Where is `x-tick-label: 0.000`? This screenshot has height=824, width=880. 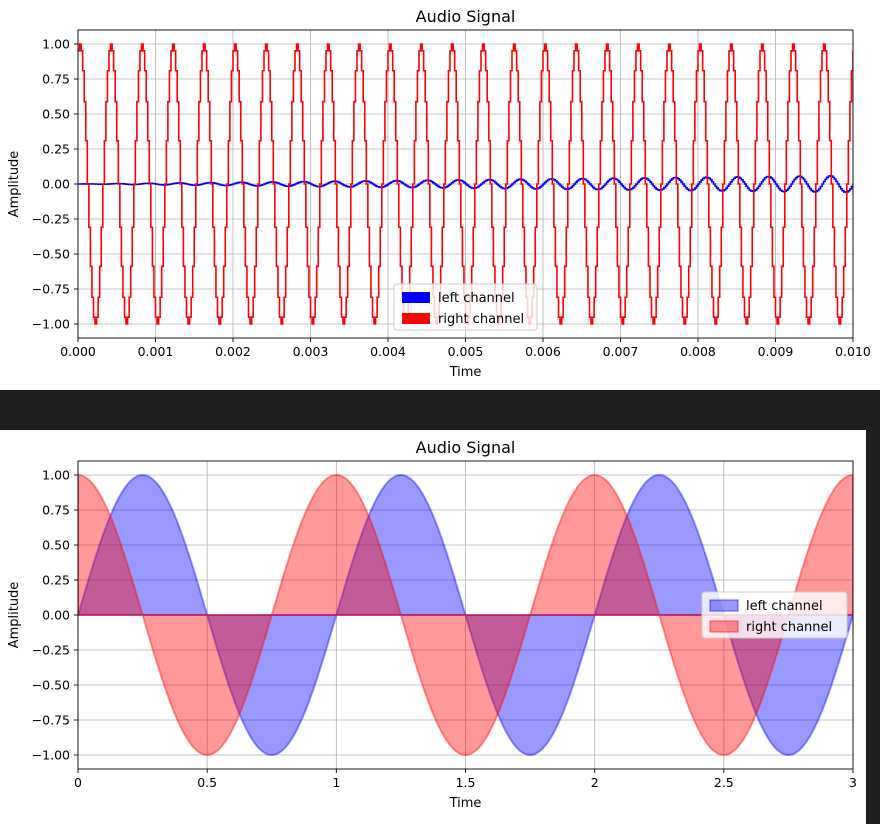
x-tick-label: 0.000 is located at coordinates (78, 351).